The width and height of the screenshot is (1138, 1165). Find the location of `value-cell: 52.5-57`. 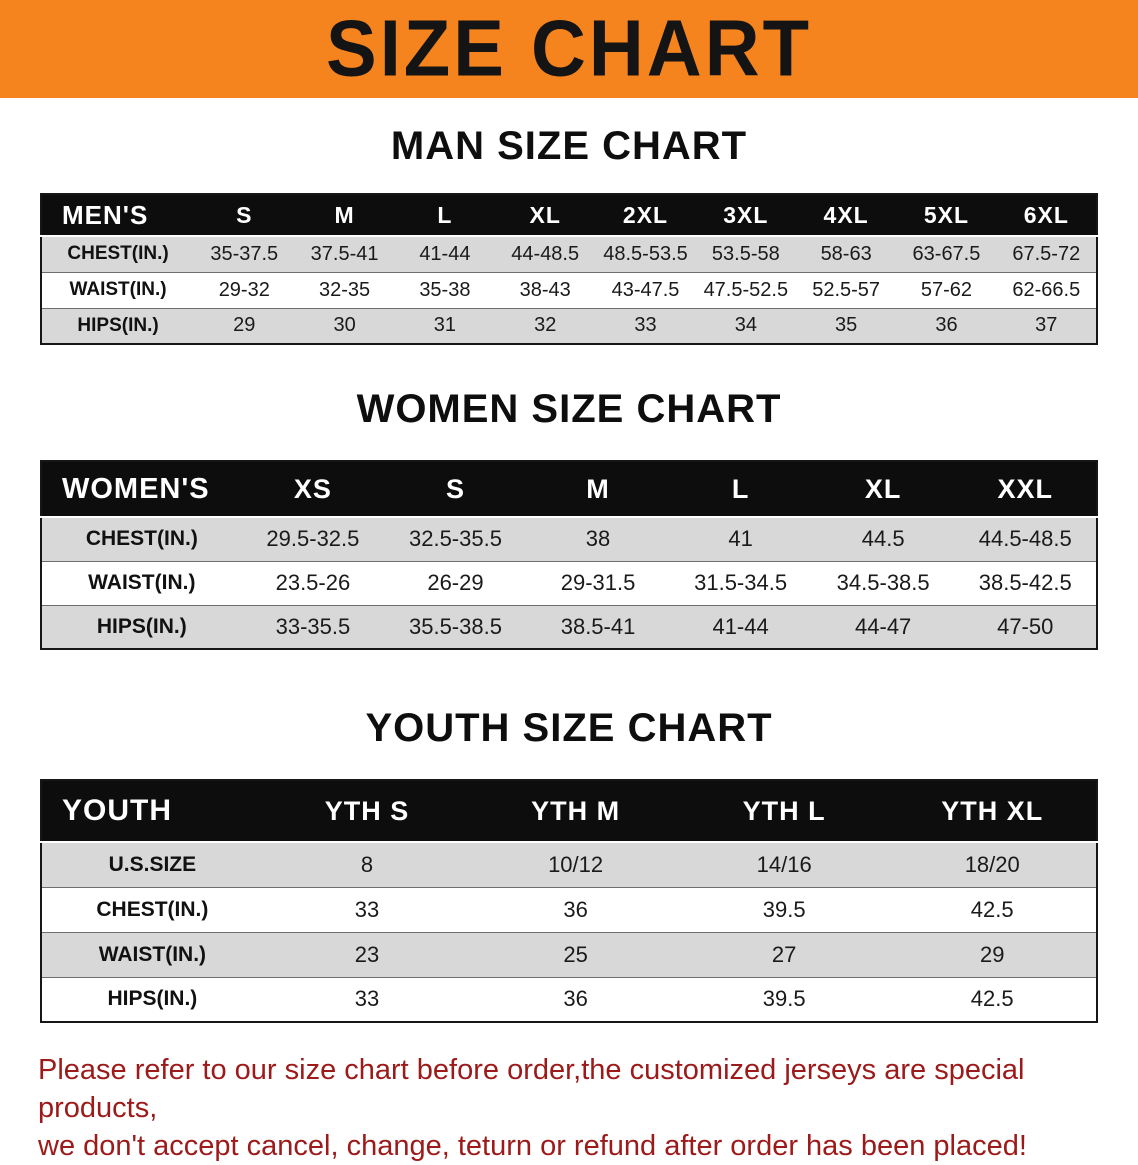

value-cell: 52.5-57 is located at coordinates (846, 289).